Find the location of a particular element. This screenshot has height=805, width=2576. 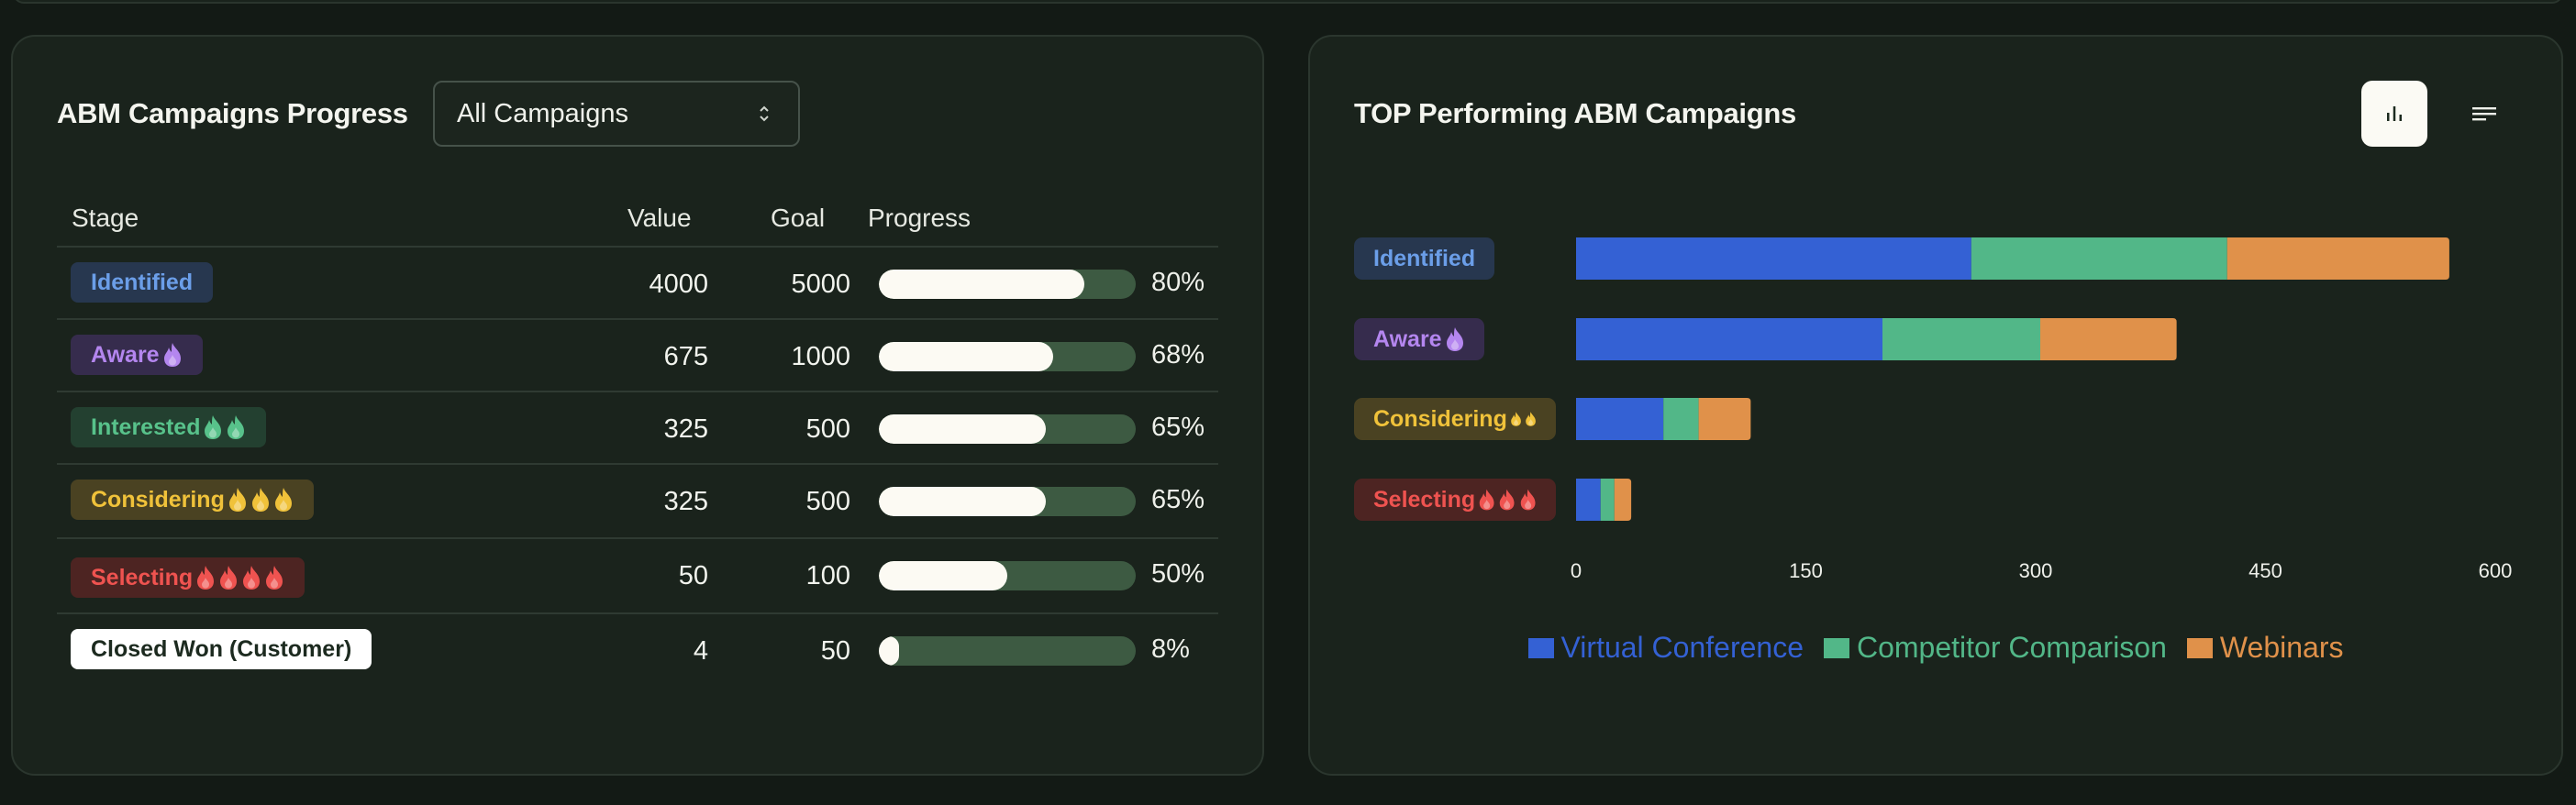

header-stage: Stage is located at coordinates (105, 218).